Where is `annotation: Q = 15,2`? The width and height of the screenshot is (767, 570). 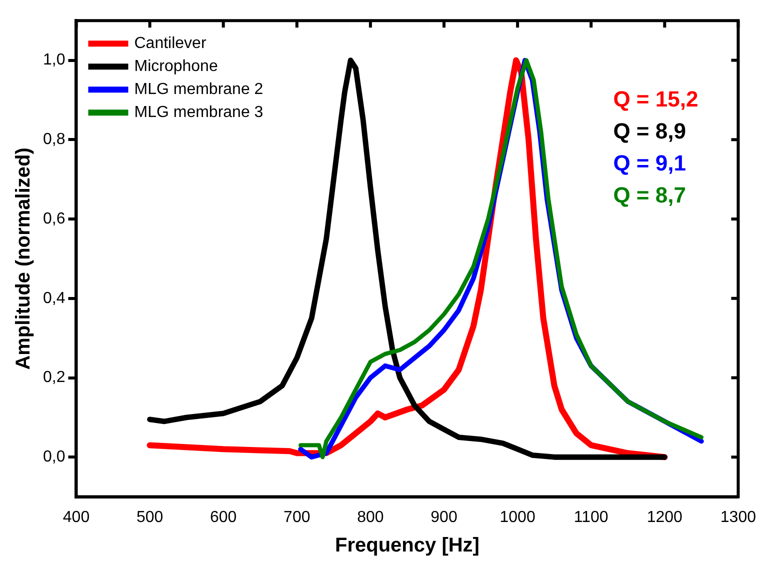
annotation: Q = 15,2 is located at coordinates (655, 99).